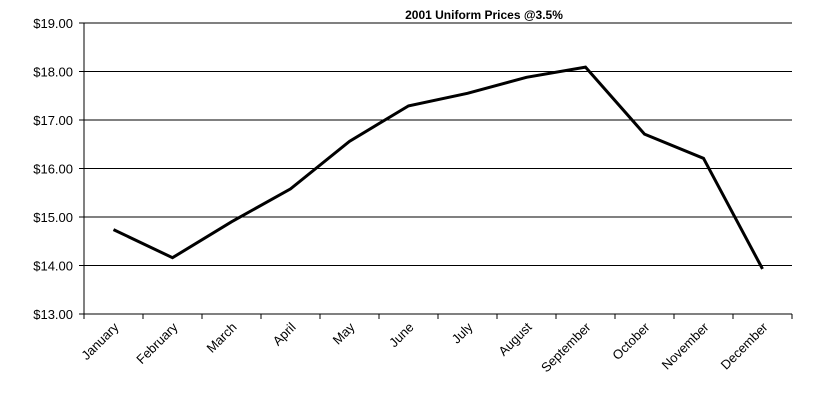 The height and width of the screenshot is (396, 818). What do you see at coordinates (53, 72) in the screenshot?
I see `y-tick-label: $18.00` at bounding box center [53, 72].